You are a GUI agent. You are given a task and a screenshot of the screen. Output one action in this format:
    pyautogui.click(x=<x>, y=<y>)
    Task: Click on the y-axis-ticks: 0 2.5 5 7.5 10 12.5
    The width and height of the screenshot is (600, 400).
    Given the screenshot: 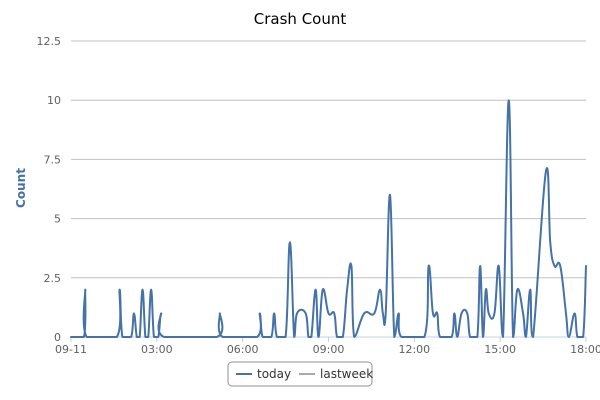 What is the action you would take?
    pyautogui.click(x=49, y=189)
    